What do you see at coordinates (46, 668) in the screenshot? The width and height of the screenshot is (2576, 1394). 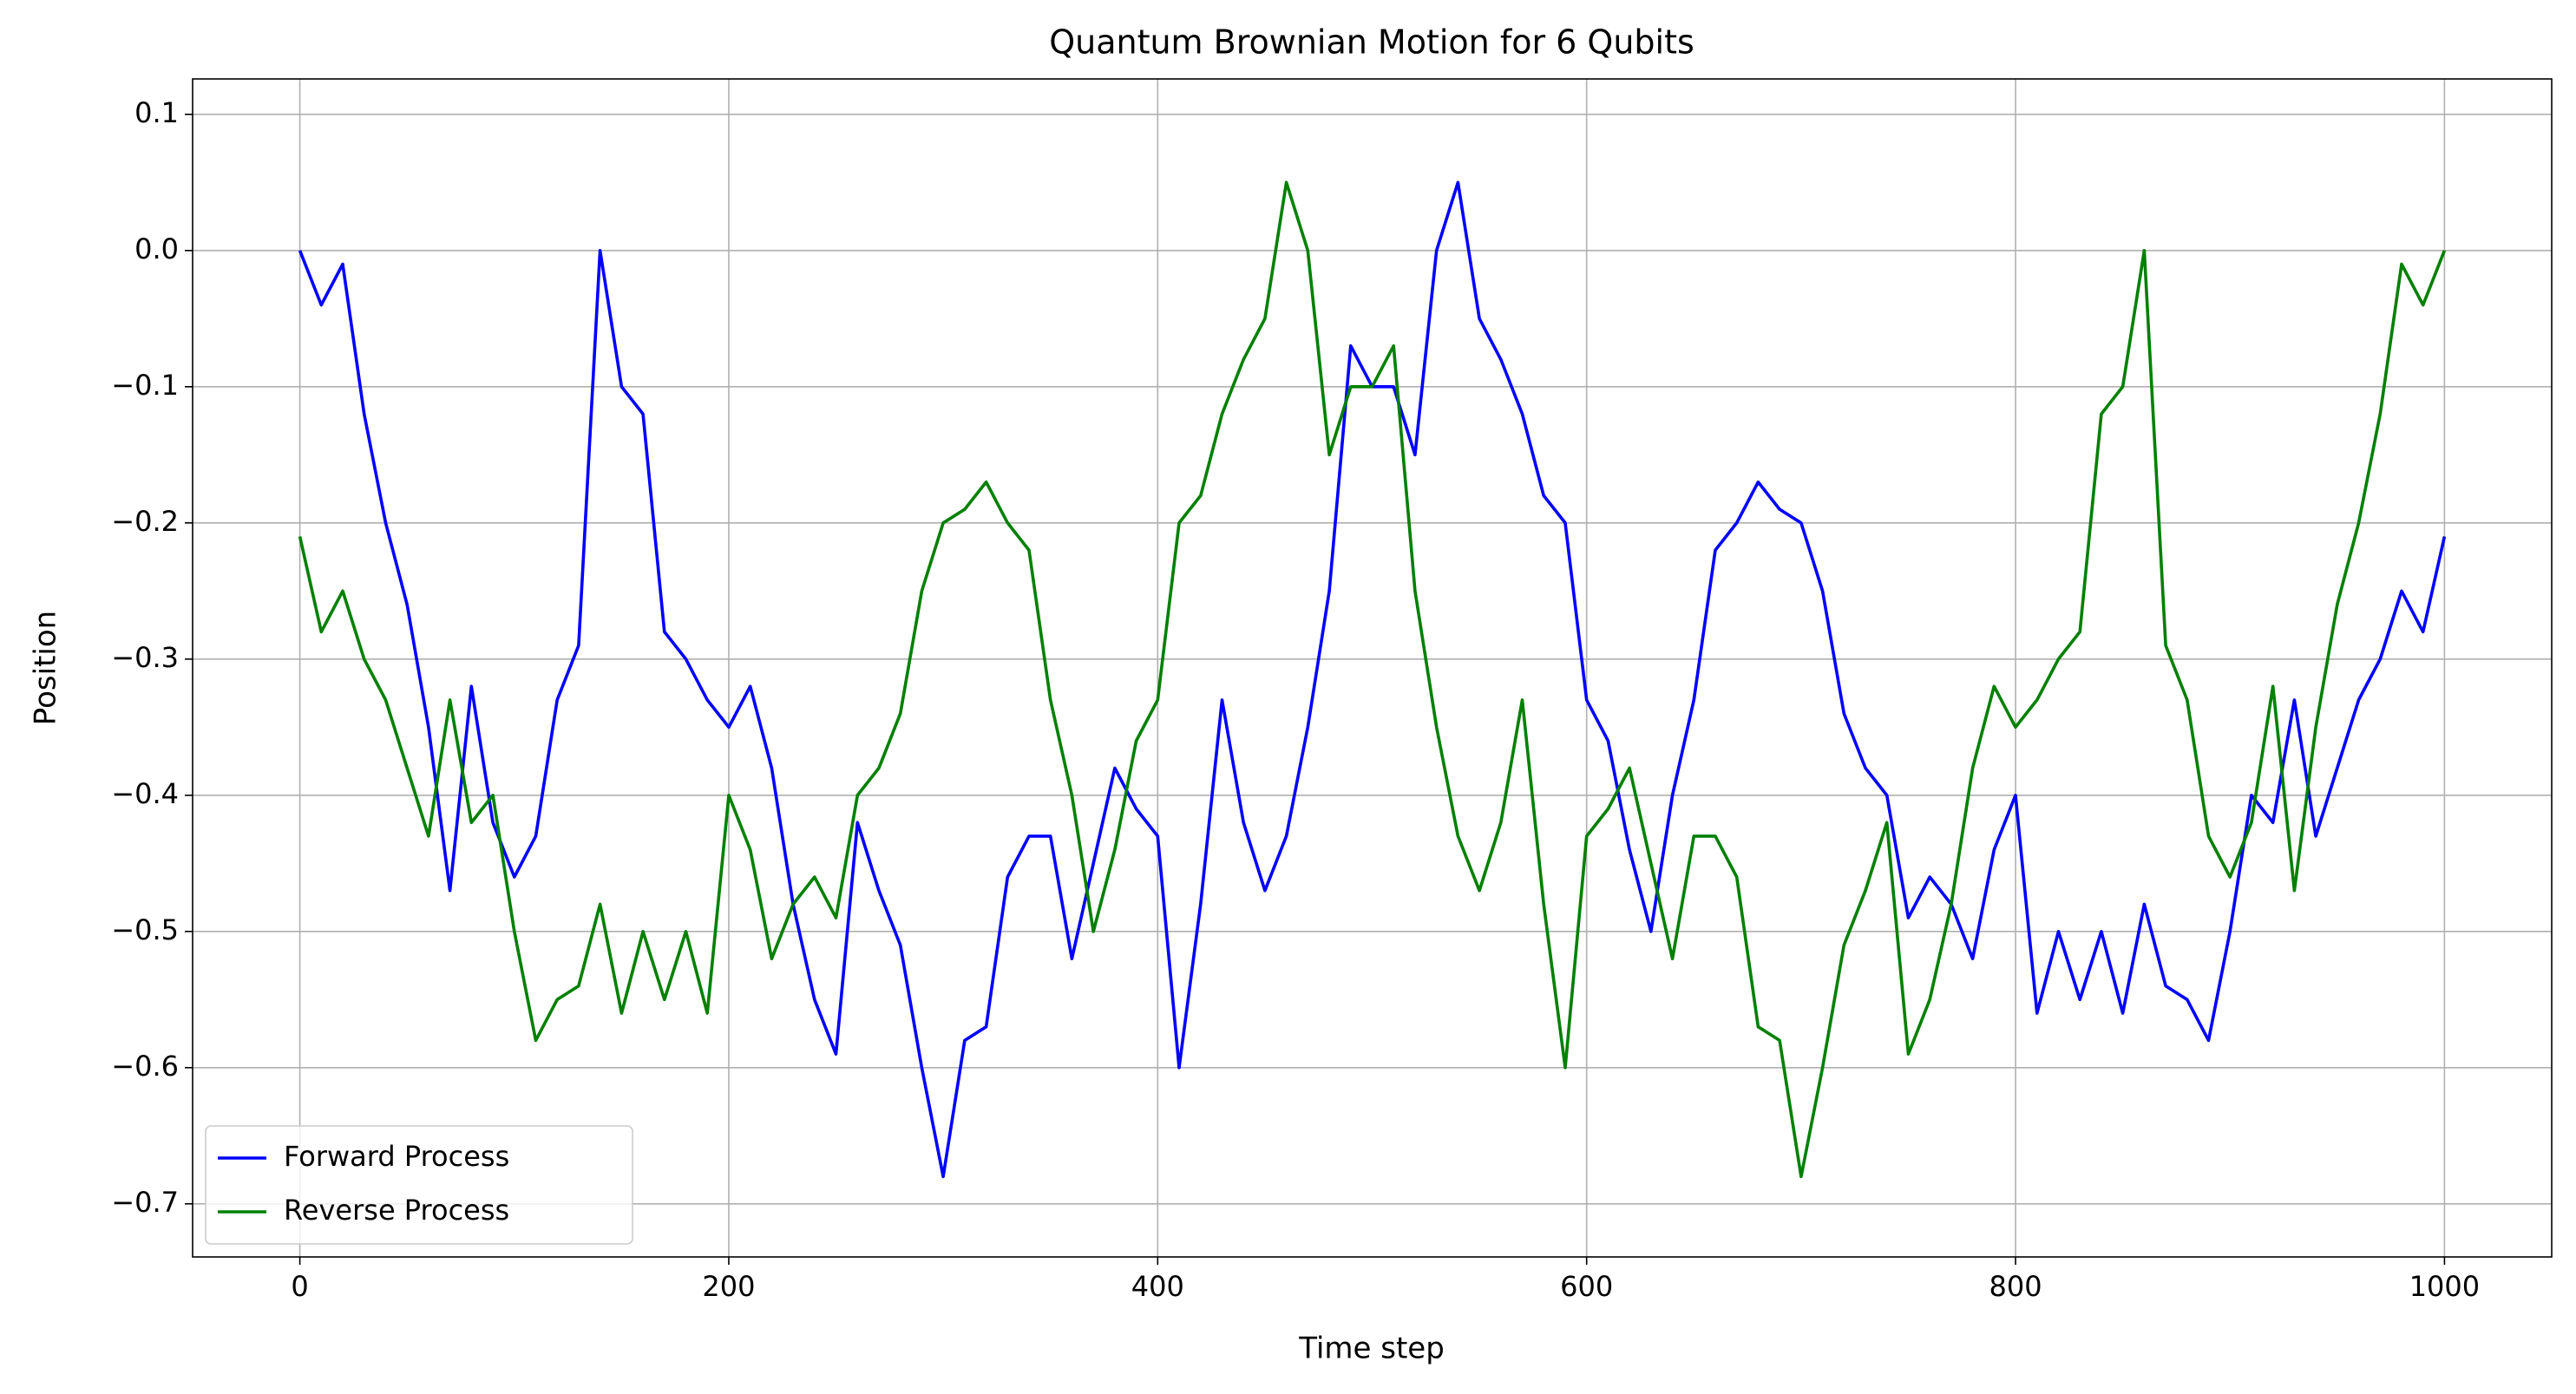 I see `y-axis-label: Position` at bounding box center [46, 668].